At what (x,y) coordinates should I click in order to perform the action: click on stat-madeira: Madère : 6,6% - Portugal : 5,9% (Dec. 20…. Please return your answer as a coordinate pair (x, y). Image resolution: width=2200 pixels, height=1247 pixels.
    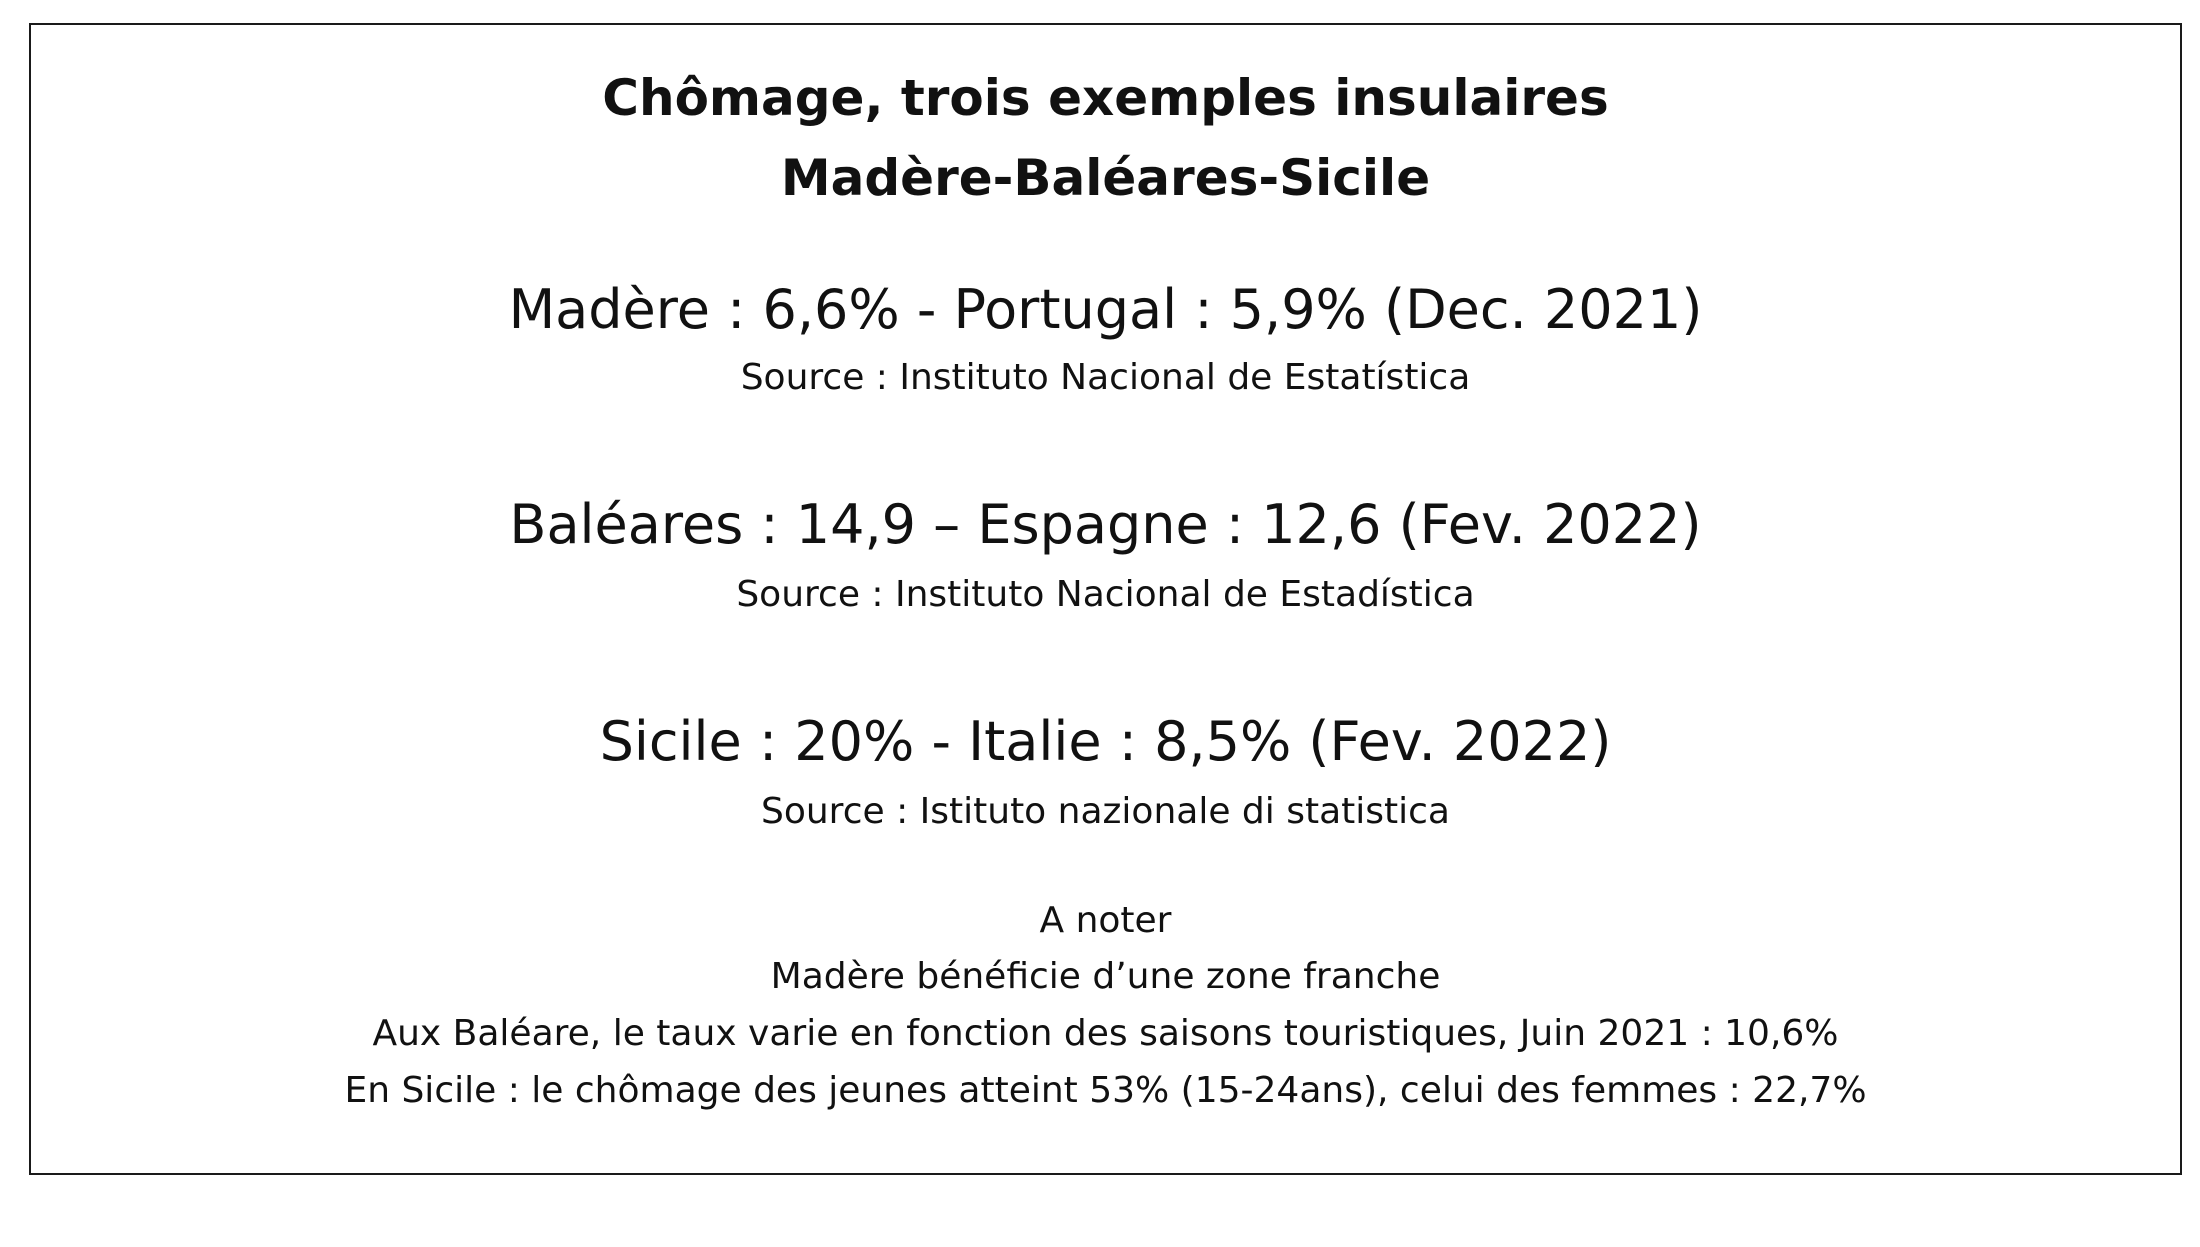
    Looking at the image, I should click on (1105, 309).